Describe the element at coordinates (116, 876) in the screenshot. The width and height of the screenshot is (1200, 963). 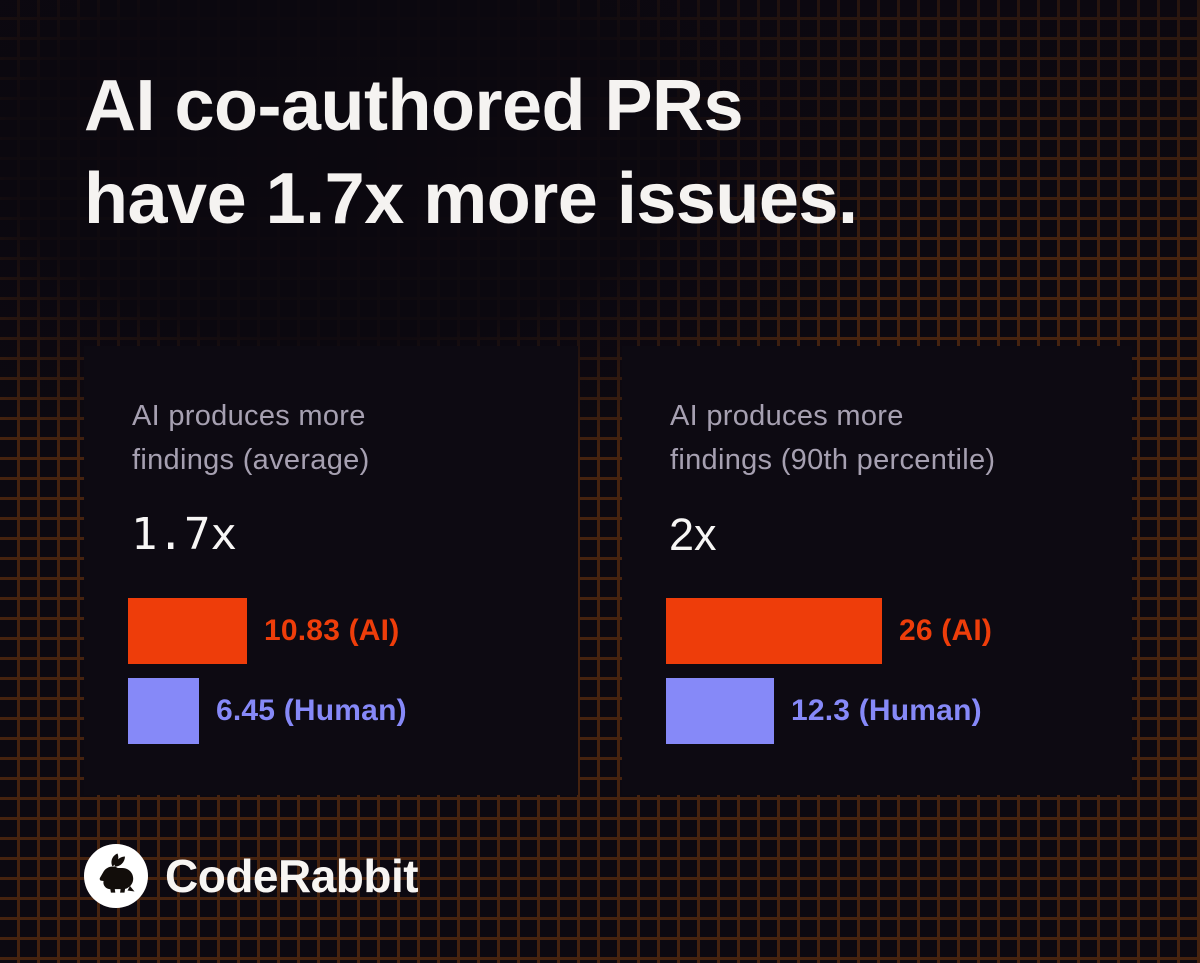
I see `rabbit-icon` at that location.